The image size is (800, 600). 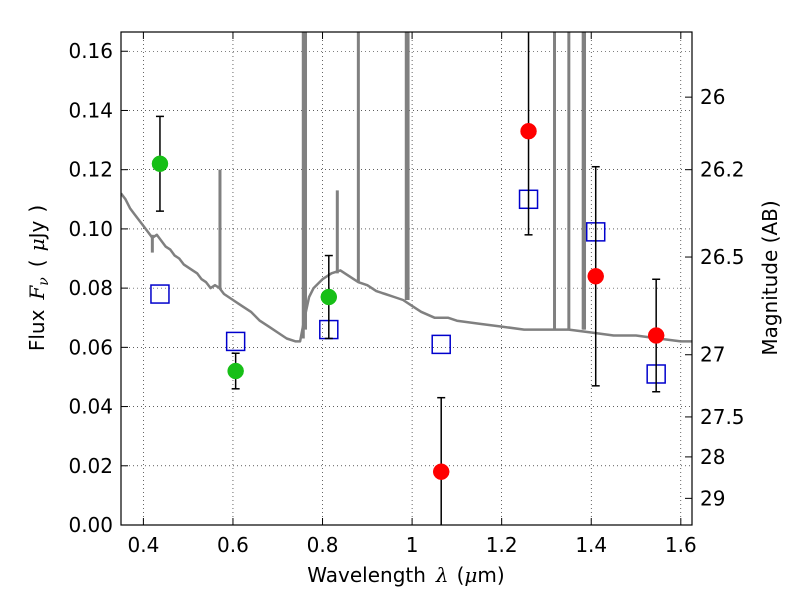 I want to click on y2-tick-label: 26, so click(x=712, y=97).